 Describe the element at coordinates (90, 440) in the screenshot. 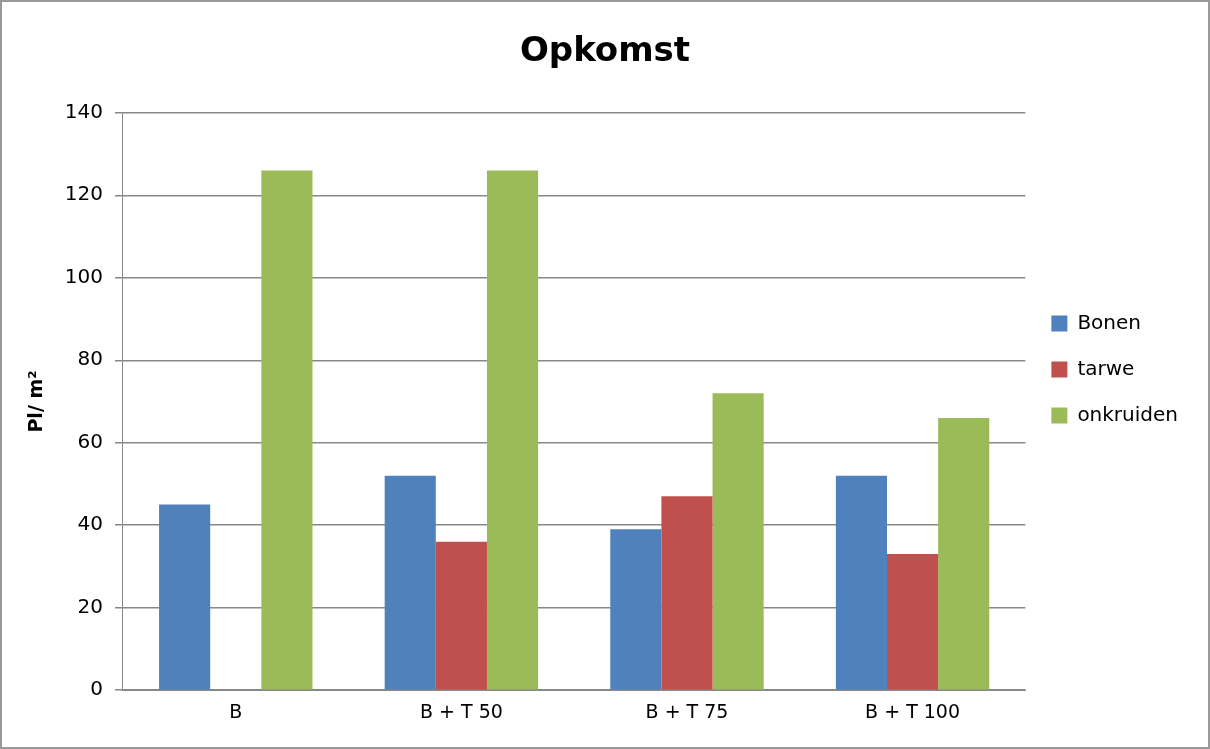

I see `y-tick-label: 60` at that location.